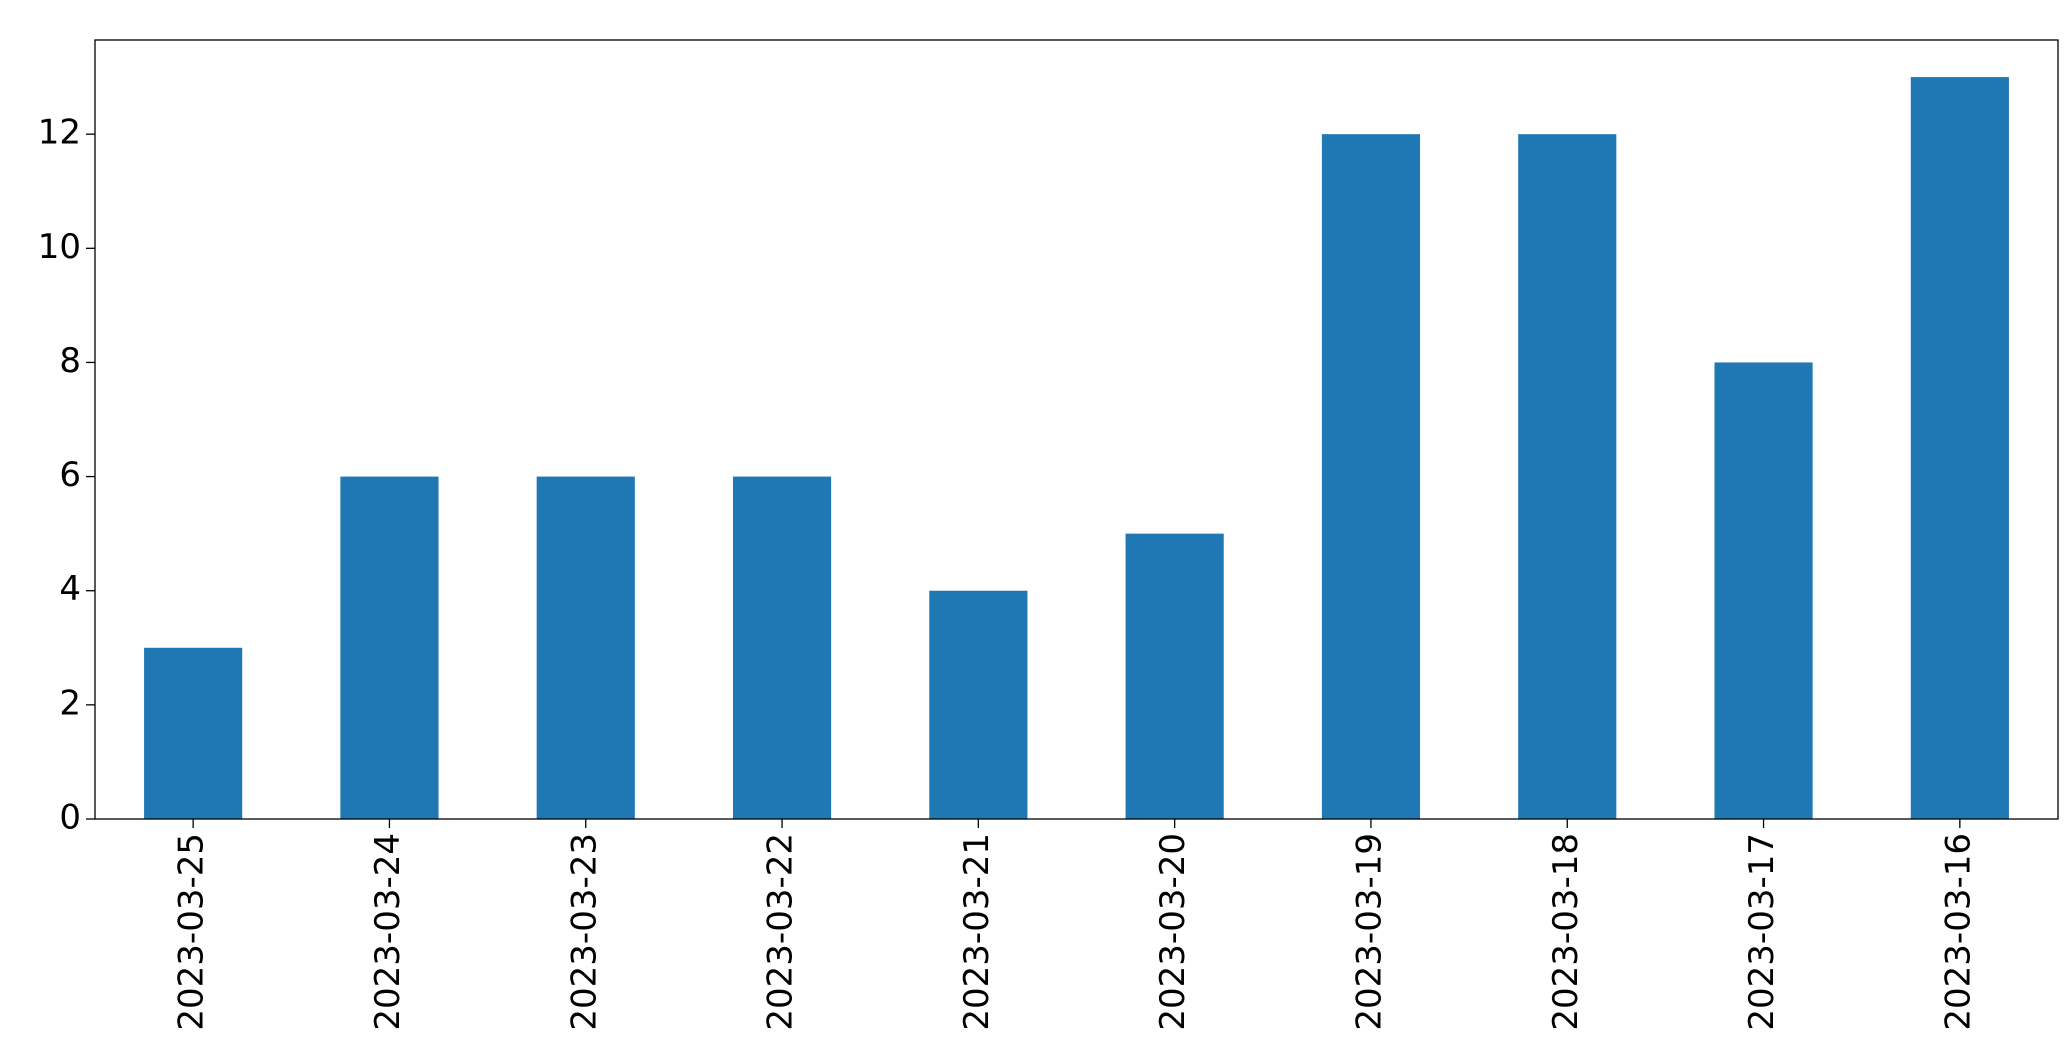 This screenshot has width=2071, height=1061. What do you see at coordinates (192, 932) in the screenshot?
I see `x-tick-label: 2023-03-25` at bounding box center [192, 932].